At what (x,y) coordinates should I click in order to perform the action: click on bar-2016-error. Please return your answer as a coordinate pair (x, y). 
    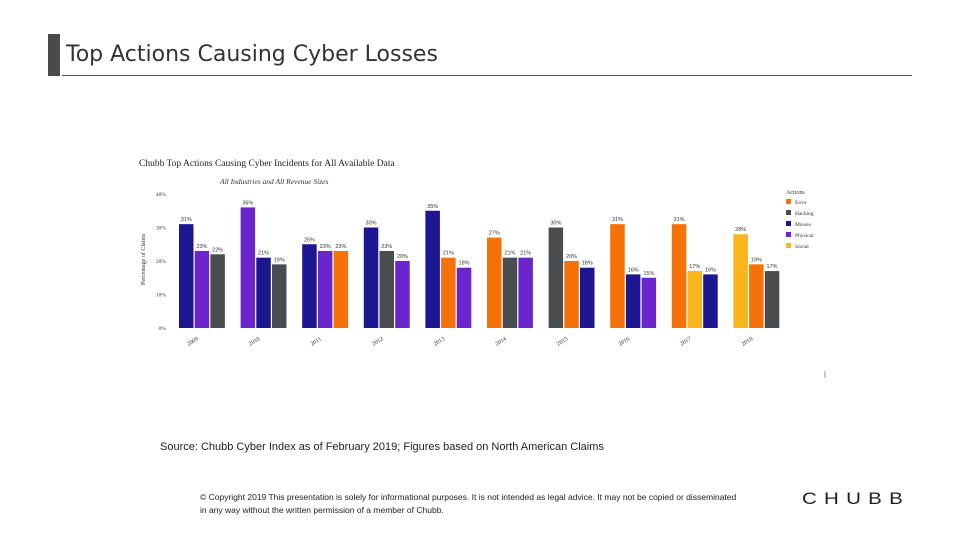
    Looking at the image, I should click on (617, 276).